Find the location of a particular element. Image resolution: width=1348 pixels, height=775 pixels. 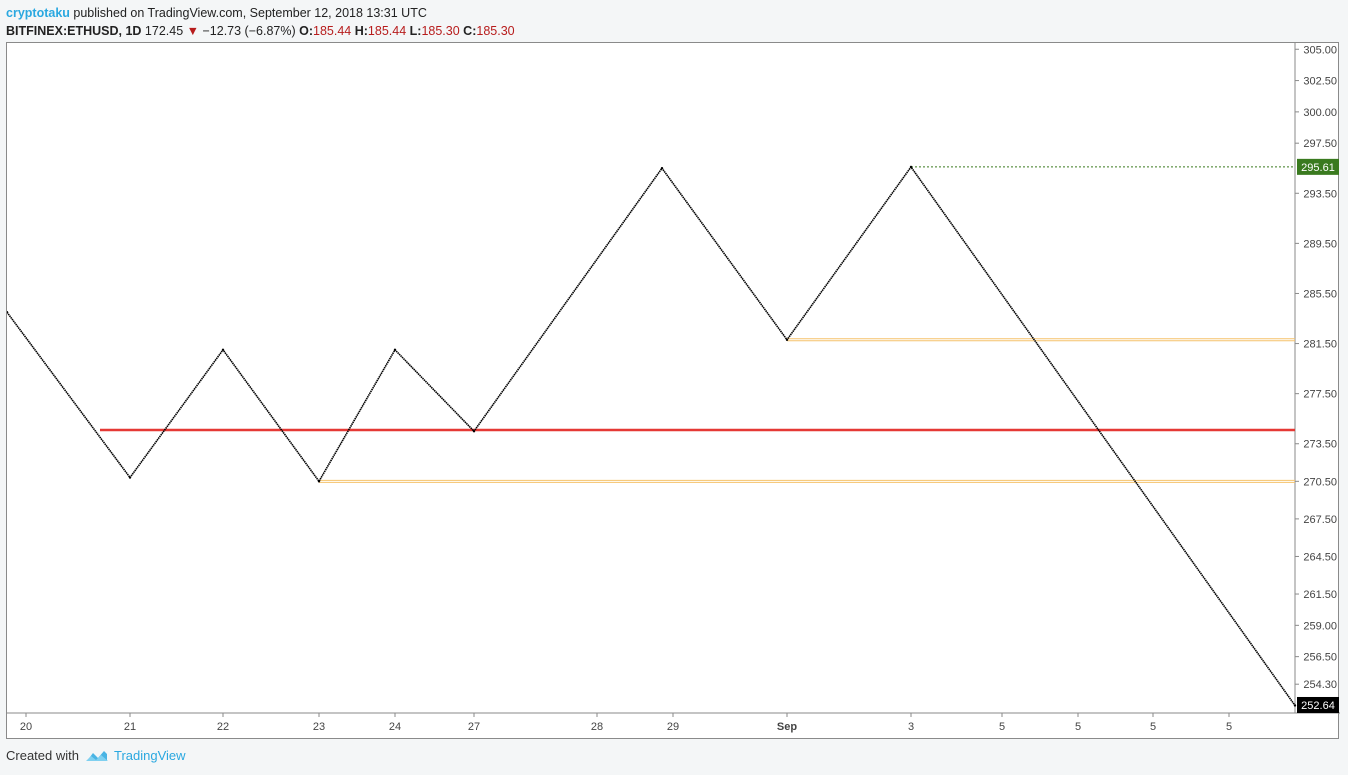

y-tick-label: 305.00 is located at coordinates (1320, 50).